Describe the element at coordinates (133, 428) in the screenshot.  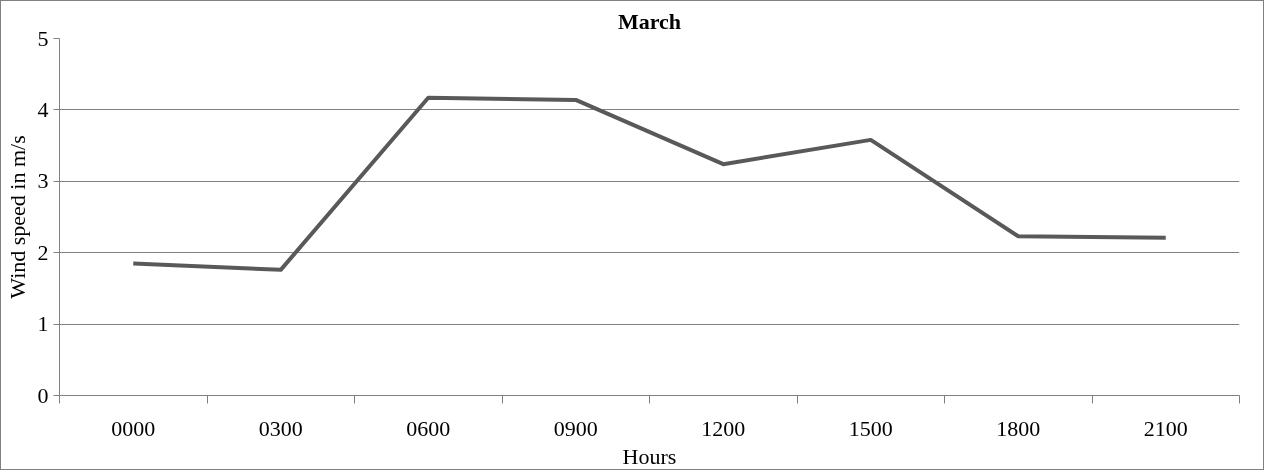
I see `x-tick-label: 0000` at that location.